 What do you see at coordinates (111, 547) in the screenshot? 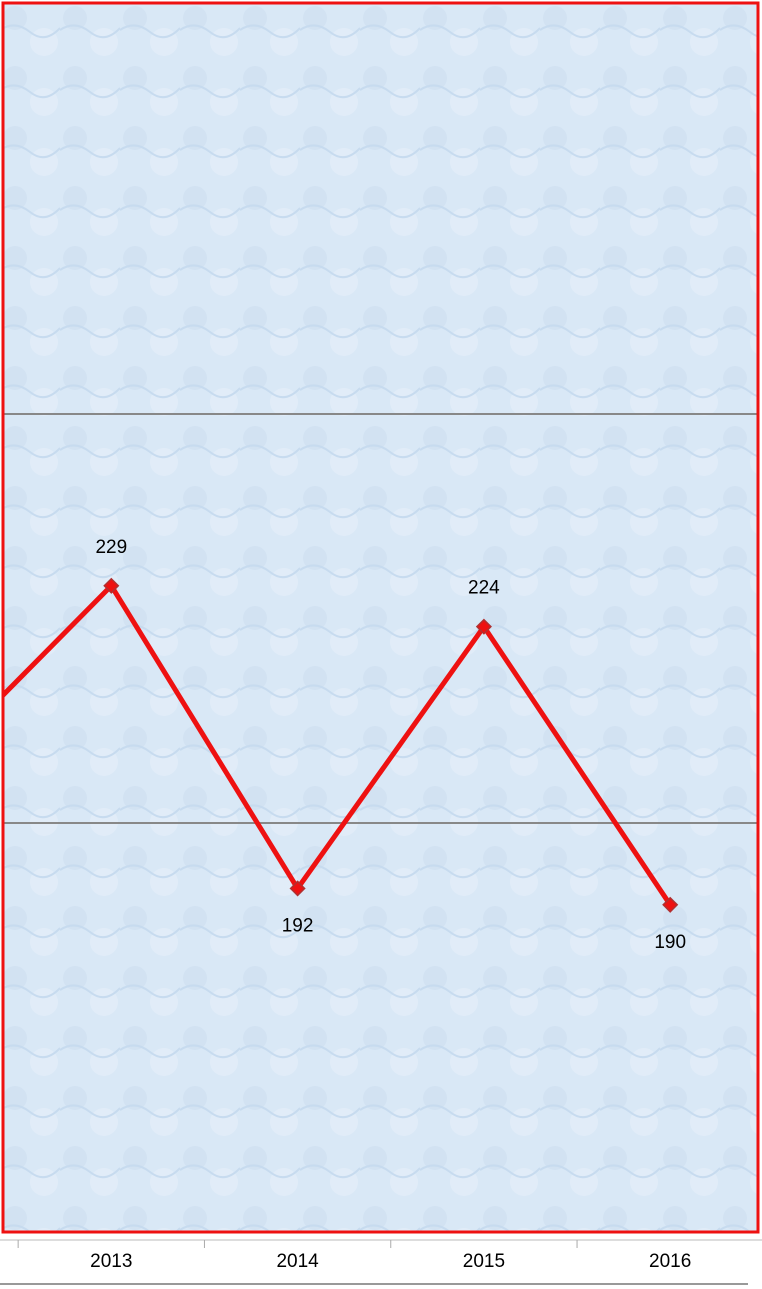
I see `data-label: 229` at bounding box center [111, 547].